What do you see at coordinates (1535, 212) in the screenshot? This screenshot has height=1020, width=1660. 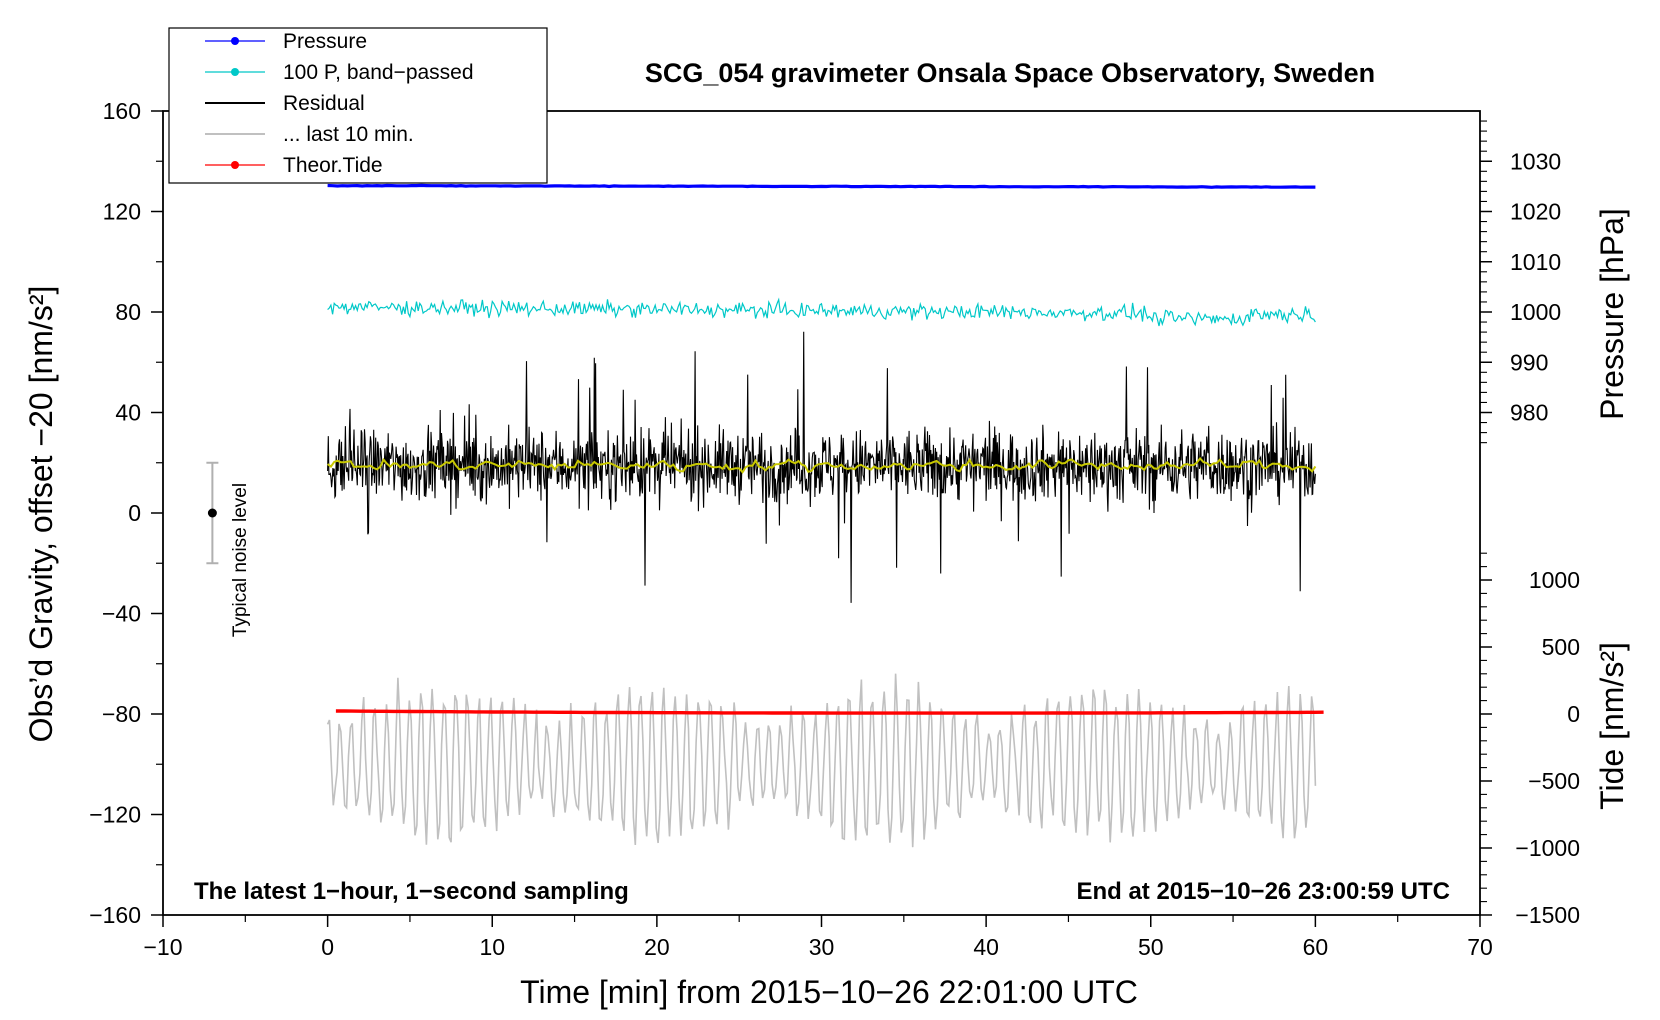 I see `pressure-tick-label: 1020` at bounding box center [1535, 212].